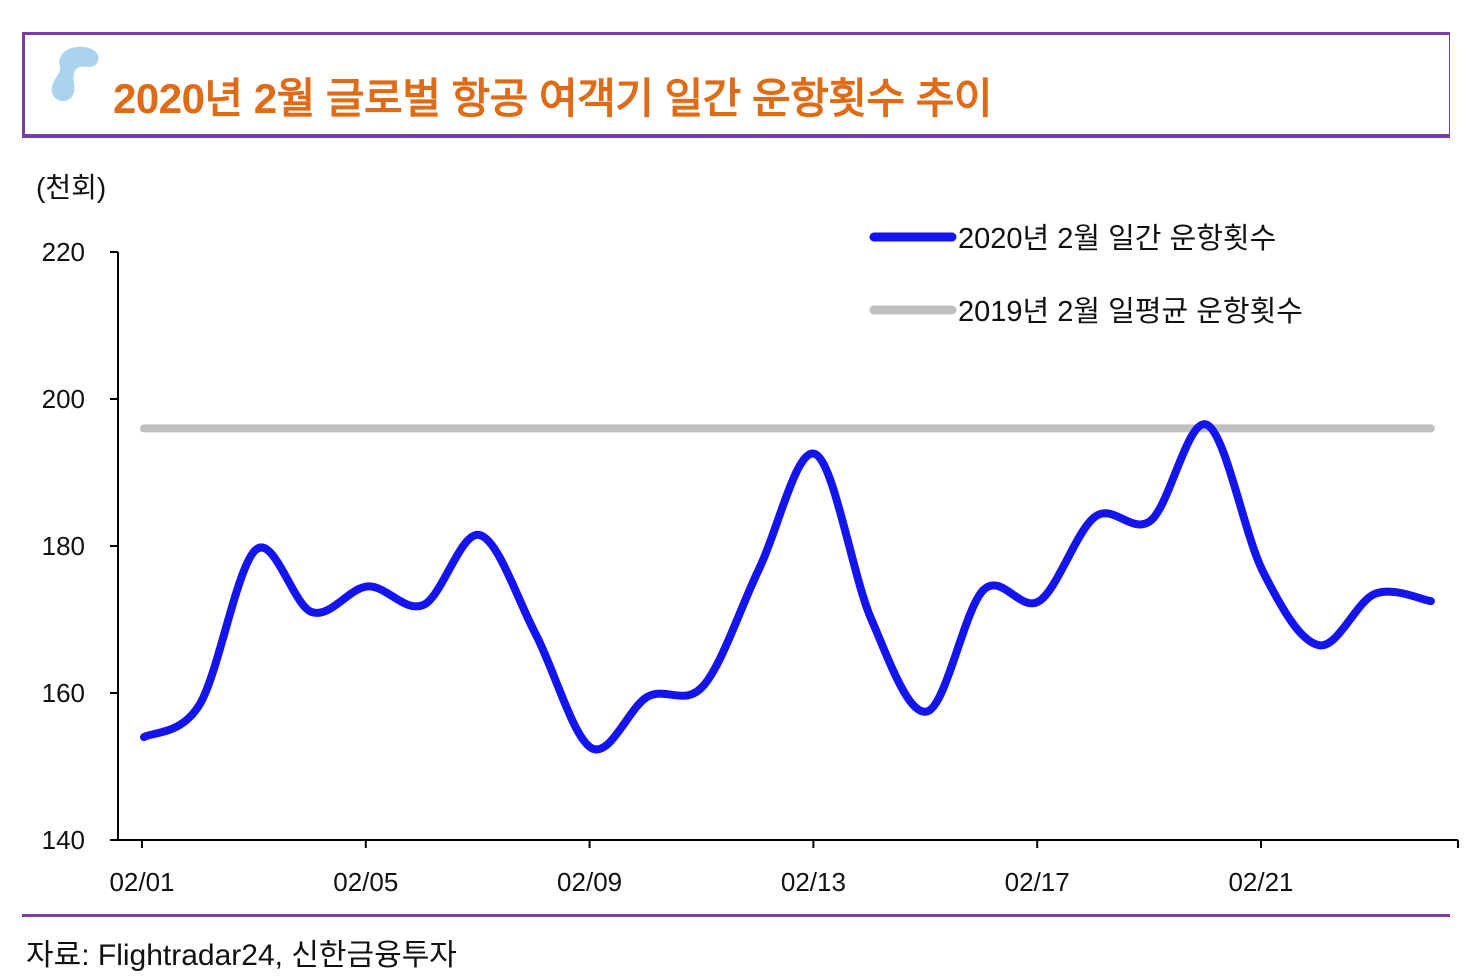 The height and width of the screenshot is (980, 1470). Describe the element at coordinates (365, 882) in the screenshot. I see `x-tick-label: 02/05` at that location.